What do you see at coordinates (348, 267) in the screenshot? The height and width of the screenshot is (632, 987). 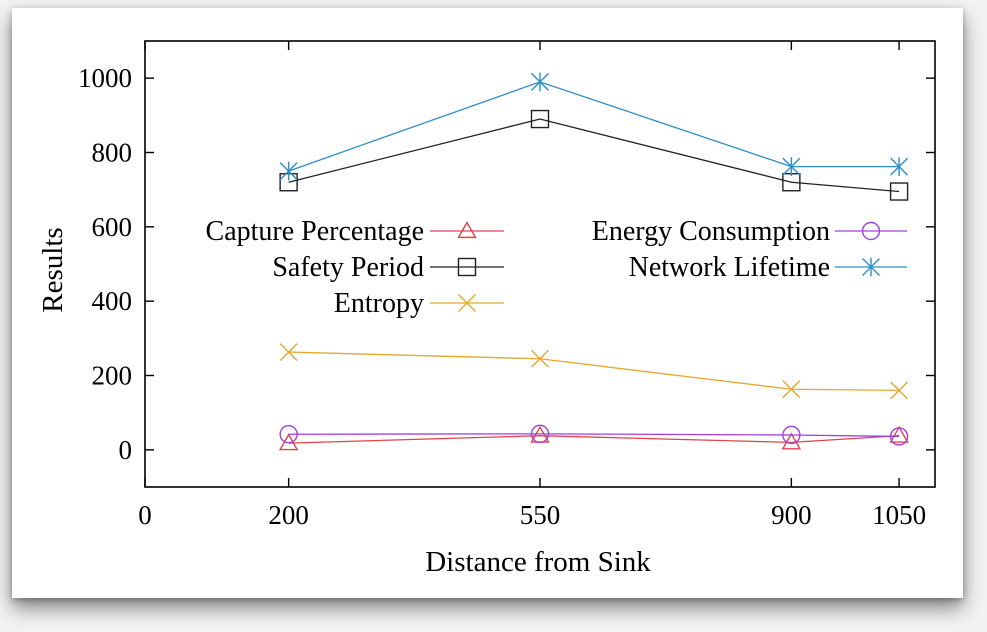 I see `legend-label: Safety Period` at bounding box center [348, 267].